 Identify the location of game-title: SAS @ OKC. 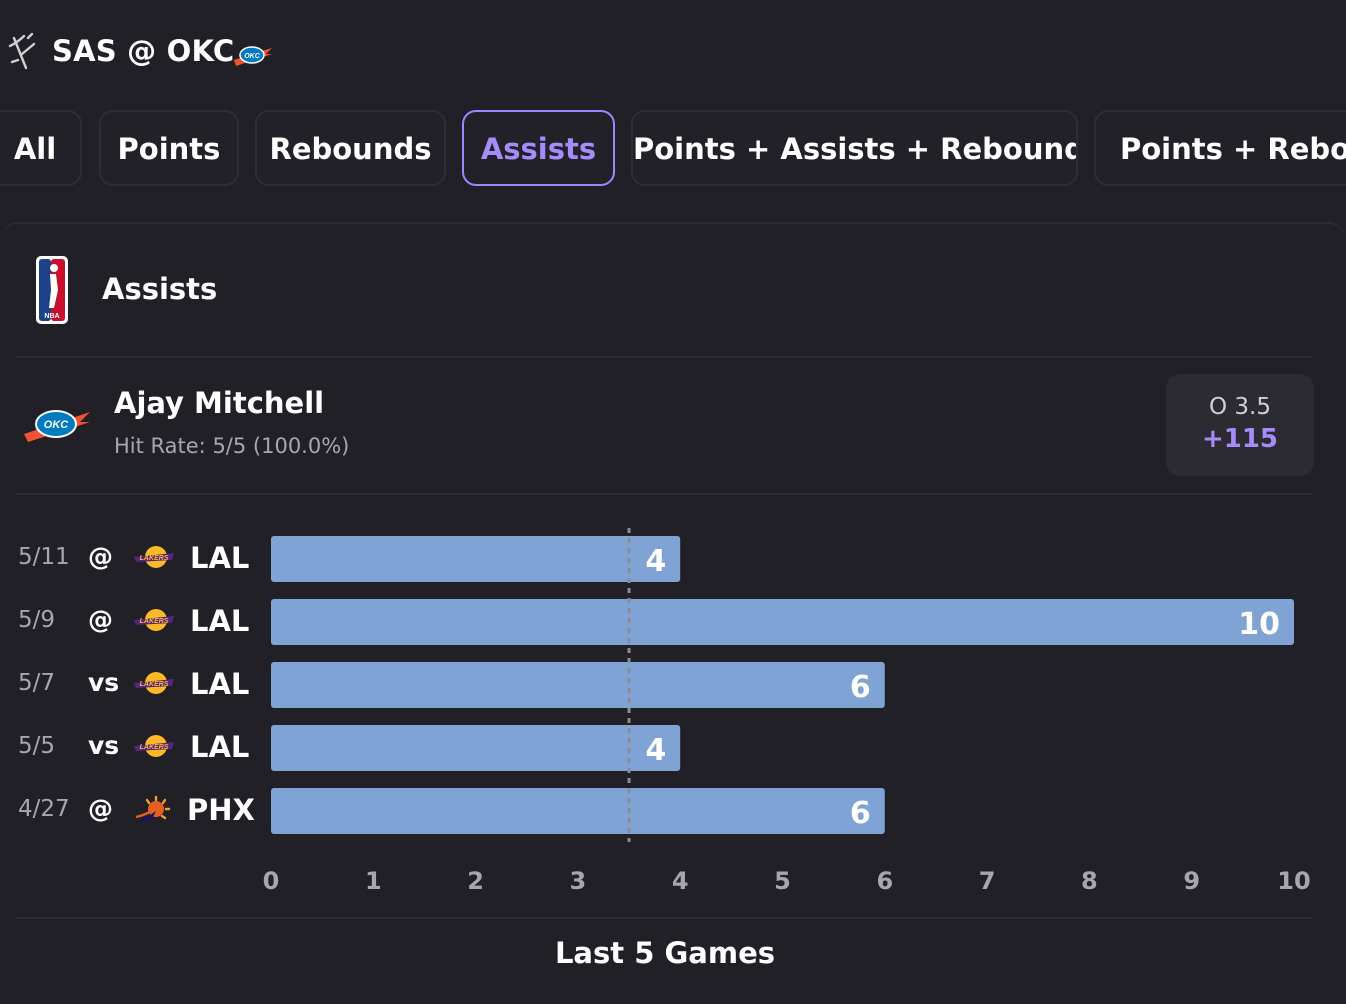
(143, 51).